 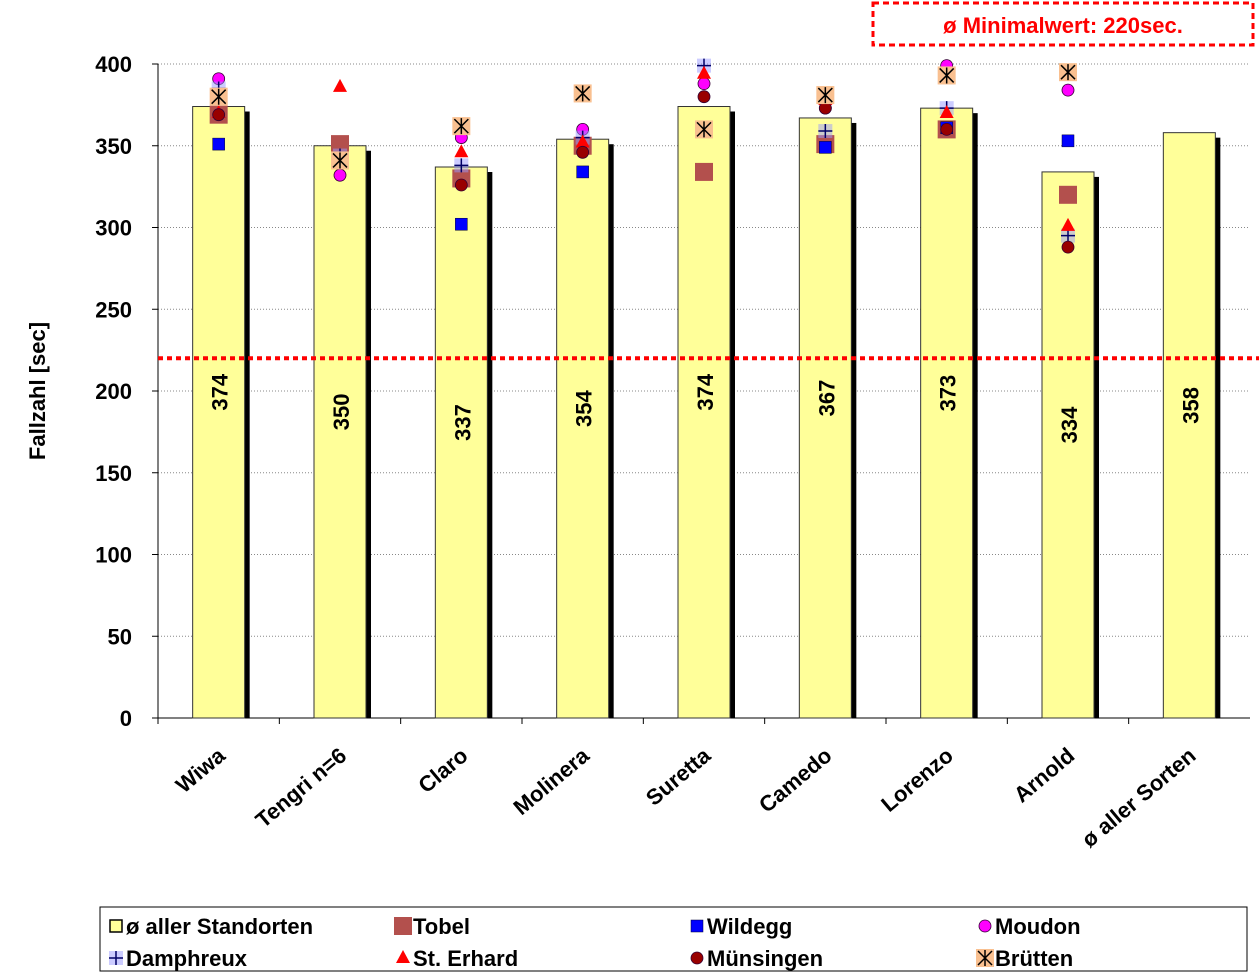 I want to click on data-label: 373, so click(x=948, y=393).